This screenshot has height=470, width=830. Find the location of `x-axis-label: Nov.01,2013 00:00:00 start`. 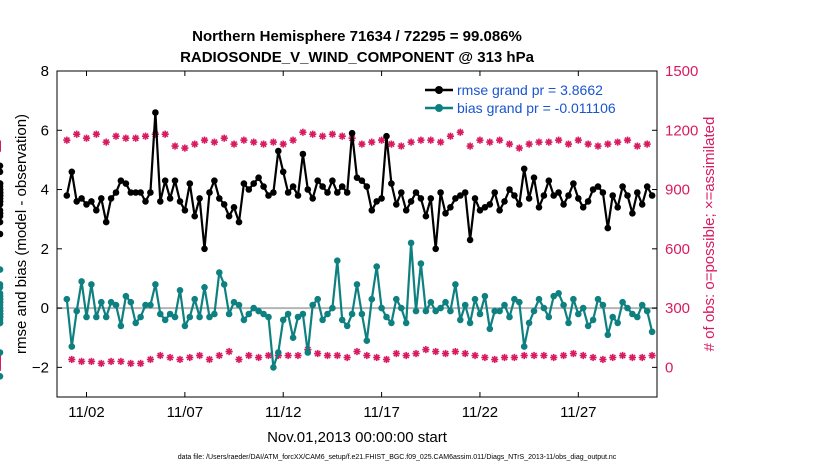

x-axis-label: Nov.01,2013 00:00:00 start is located at coordinates (357, 437).